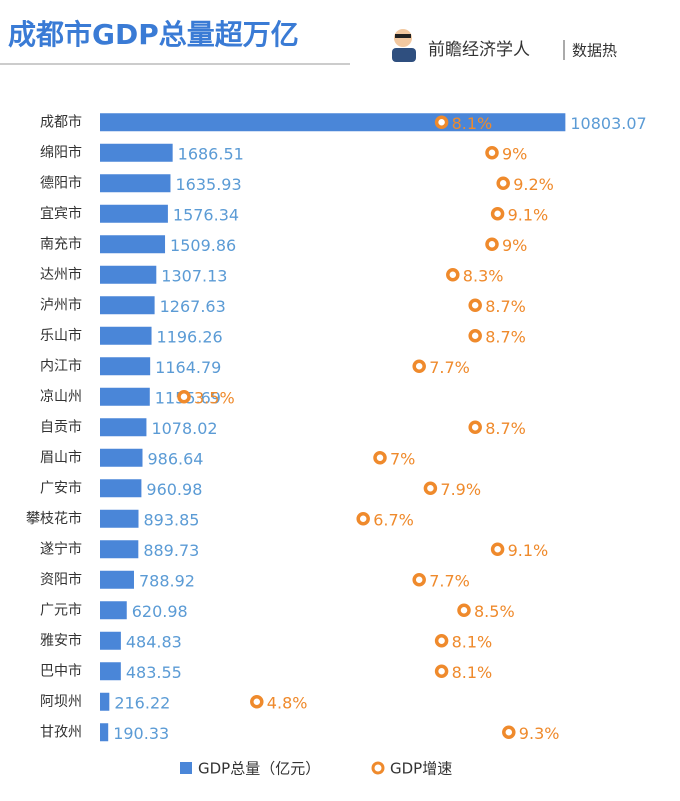  What do you see at coordinates (153, 34) in the screenshot?
I see `chart-title: 成都市GDP总量超万亿` at bounding box center [153, 34].